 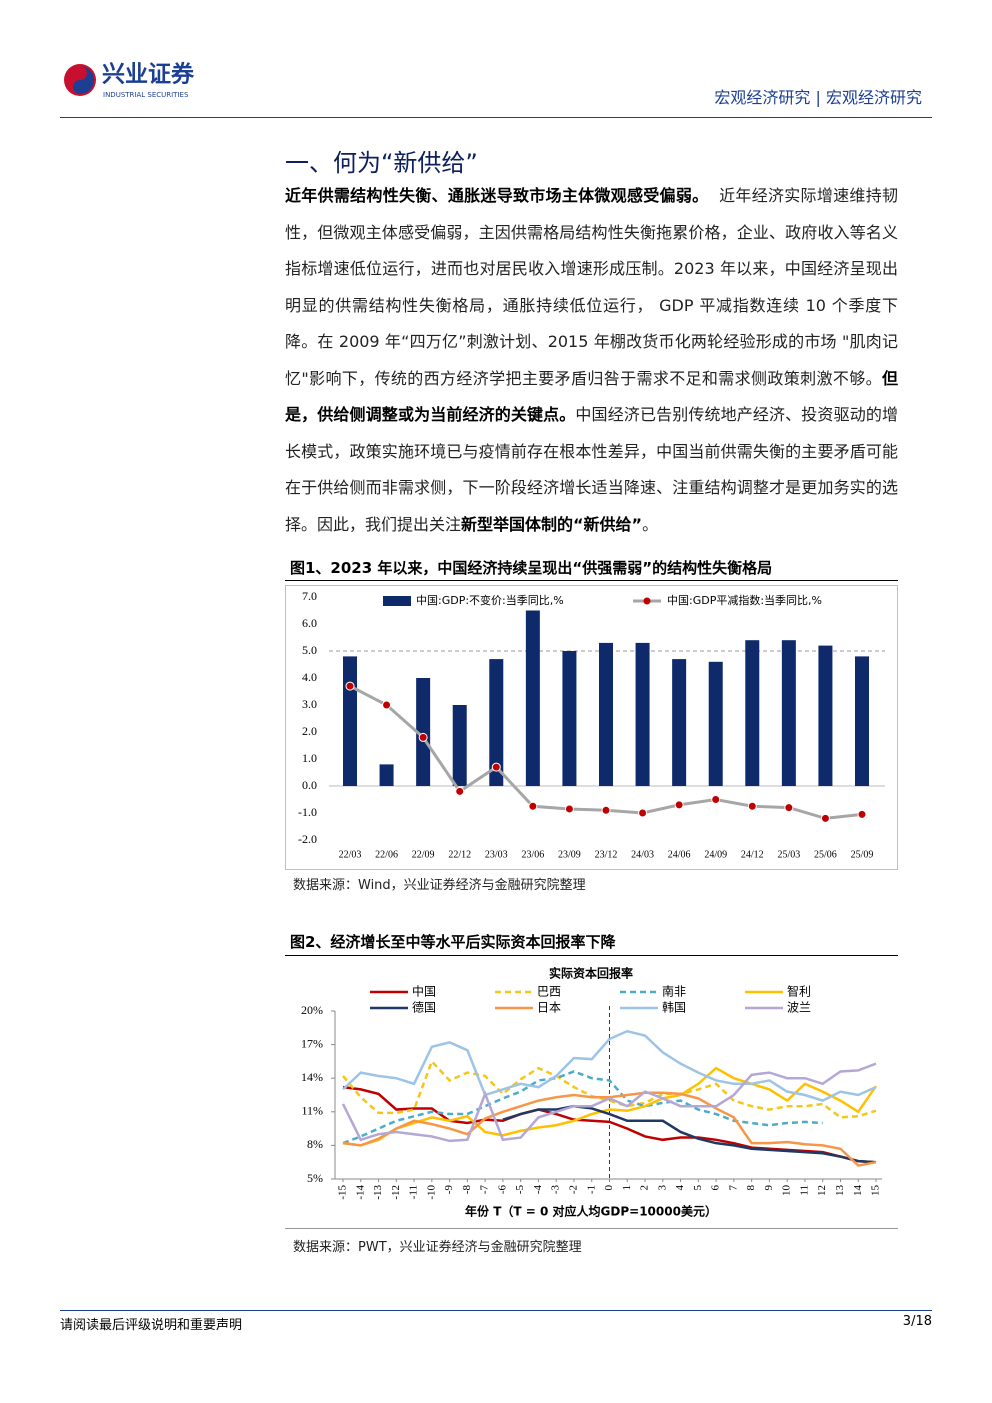 I want to click on x-tick-label: 6, so click(x=716, y=1188).